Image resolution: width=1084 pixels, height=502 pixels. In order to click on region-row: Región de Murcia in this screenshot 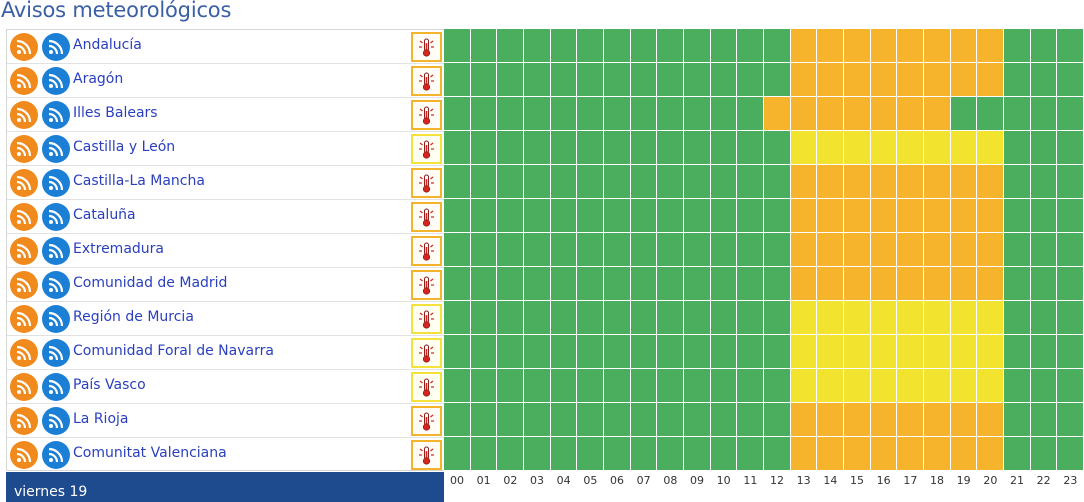, I will do `click(225, 319)`.